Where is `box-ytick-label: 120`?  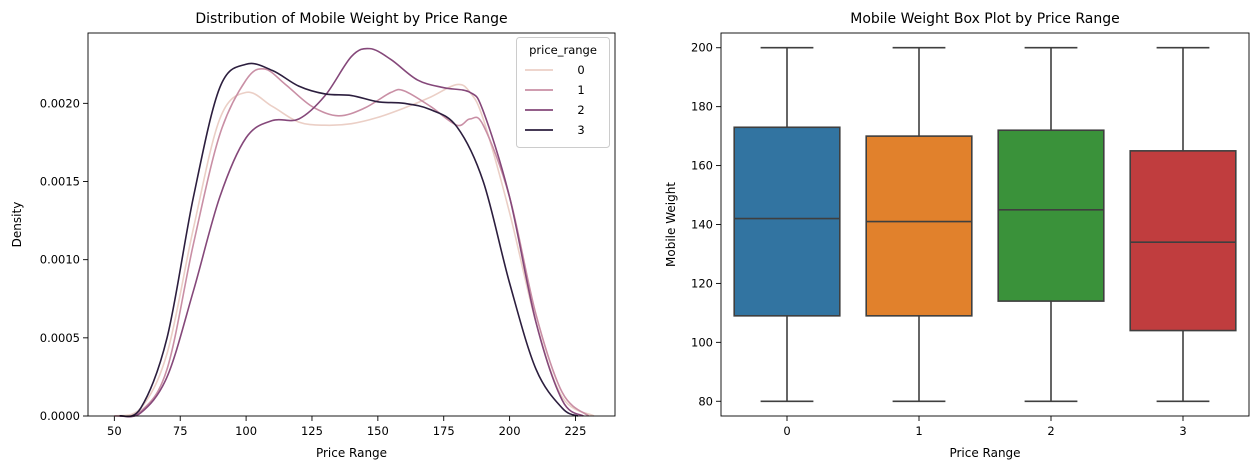
box-ytick-label: 120 is located at coordinates (702, 283).